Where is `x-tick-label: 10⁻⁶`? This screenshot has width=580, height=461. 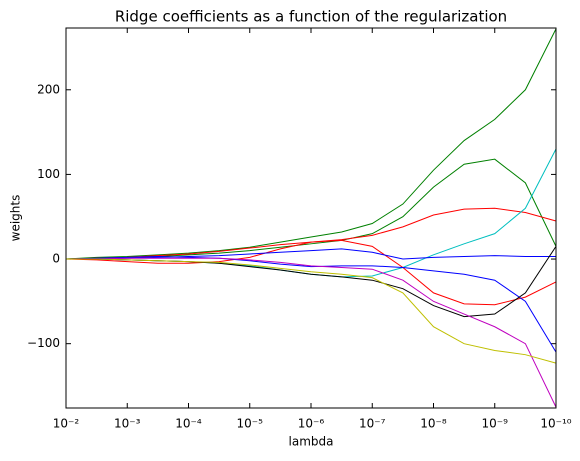
x-tick-label: 10⁻⁶ is located at coordinates (311, 424).